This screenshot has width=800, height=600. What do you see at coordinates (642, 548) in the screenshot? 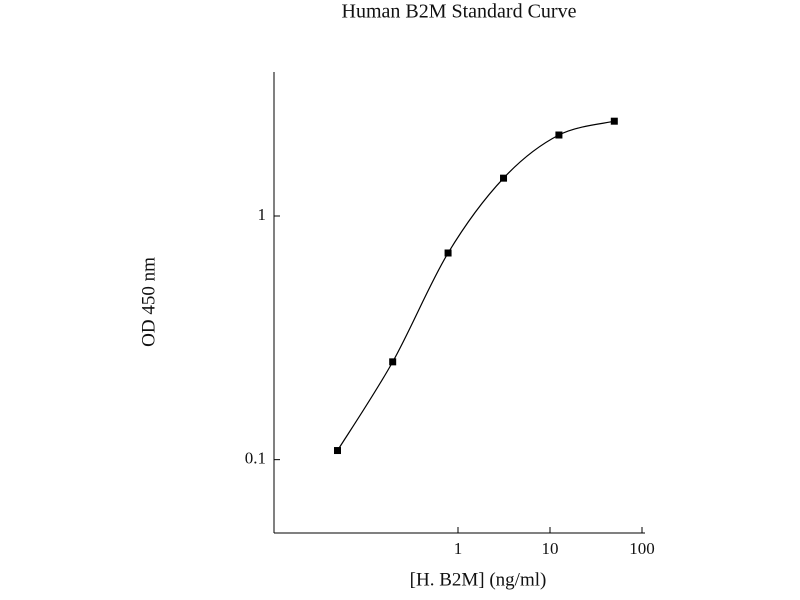
I see `x-tick-label: 100` at bounding box center [642, 548].